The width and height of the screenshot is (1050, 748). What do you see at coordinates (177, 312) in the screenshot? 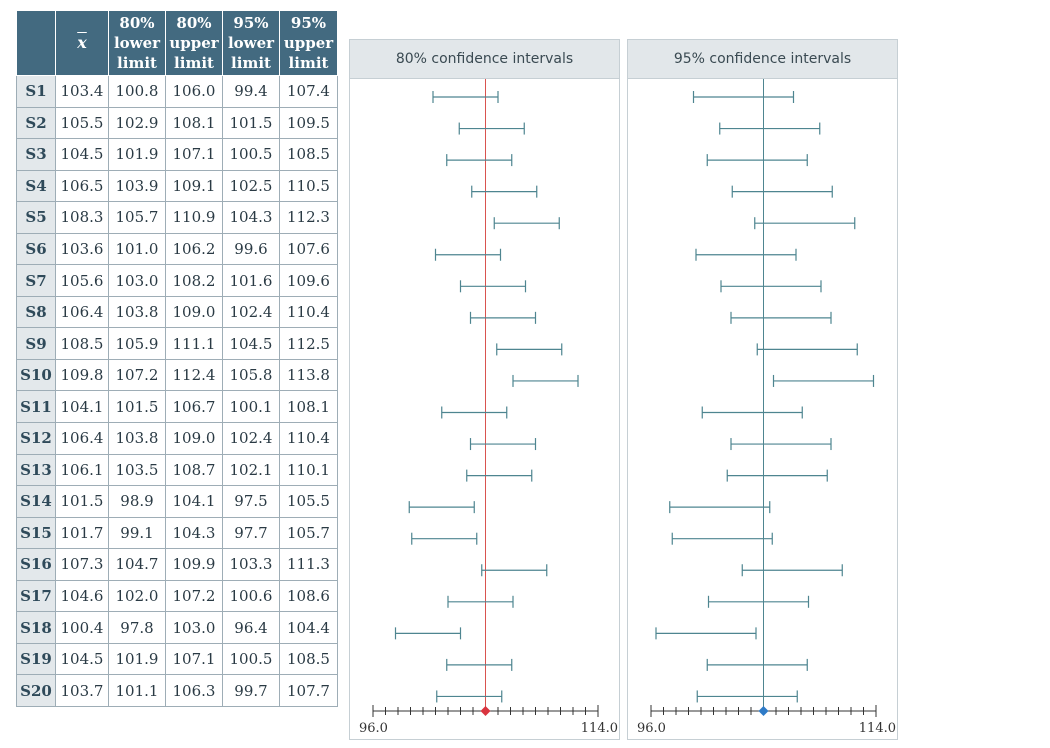
I see `table-row: S8 106.4 103.8 109.0 102.4 110.4` at bounding box center [177, 312].